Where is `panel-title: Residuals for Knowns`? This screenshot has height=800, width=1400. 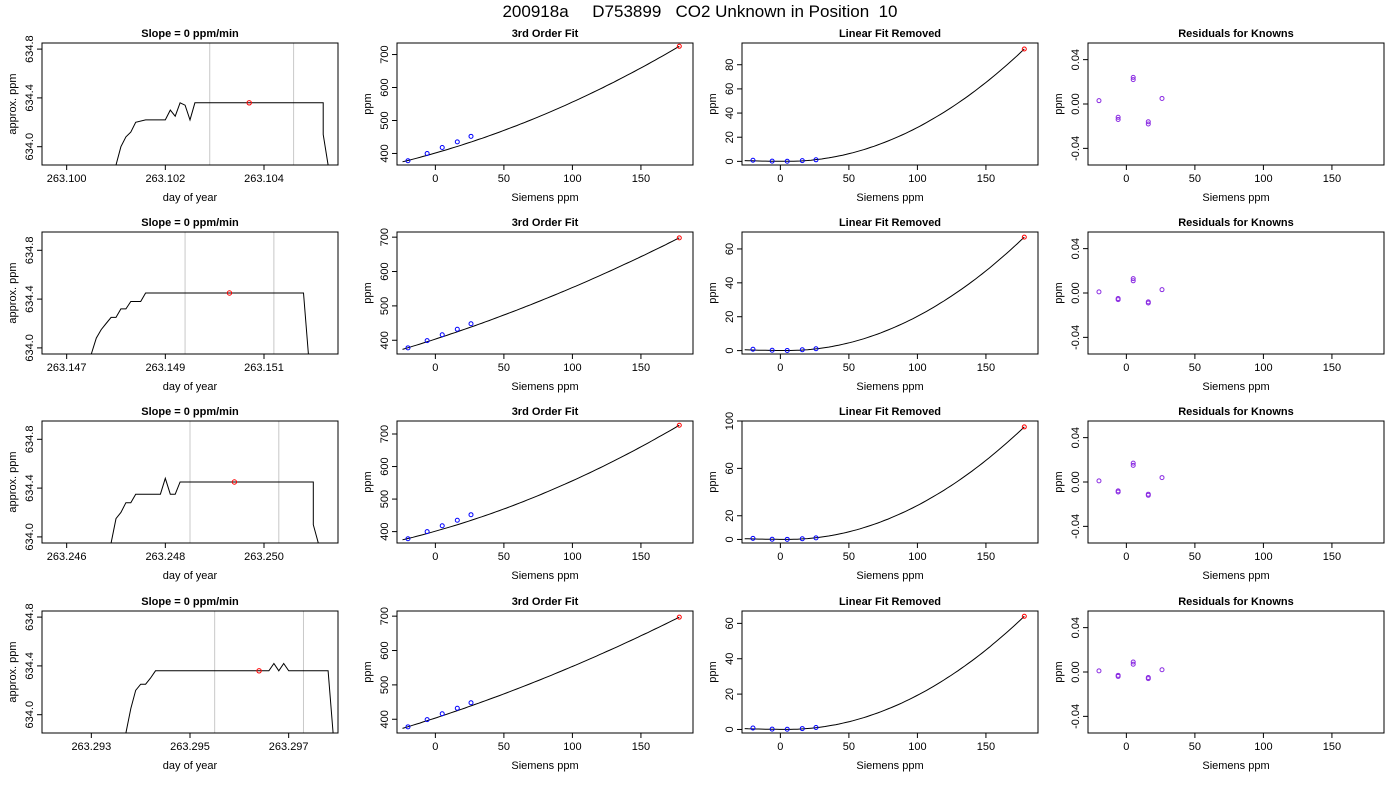 panel-title: Residuals for Knowns is located at coordinates (1236, 412).